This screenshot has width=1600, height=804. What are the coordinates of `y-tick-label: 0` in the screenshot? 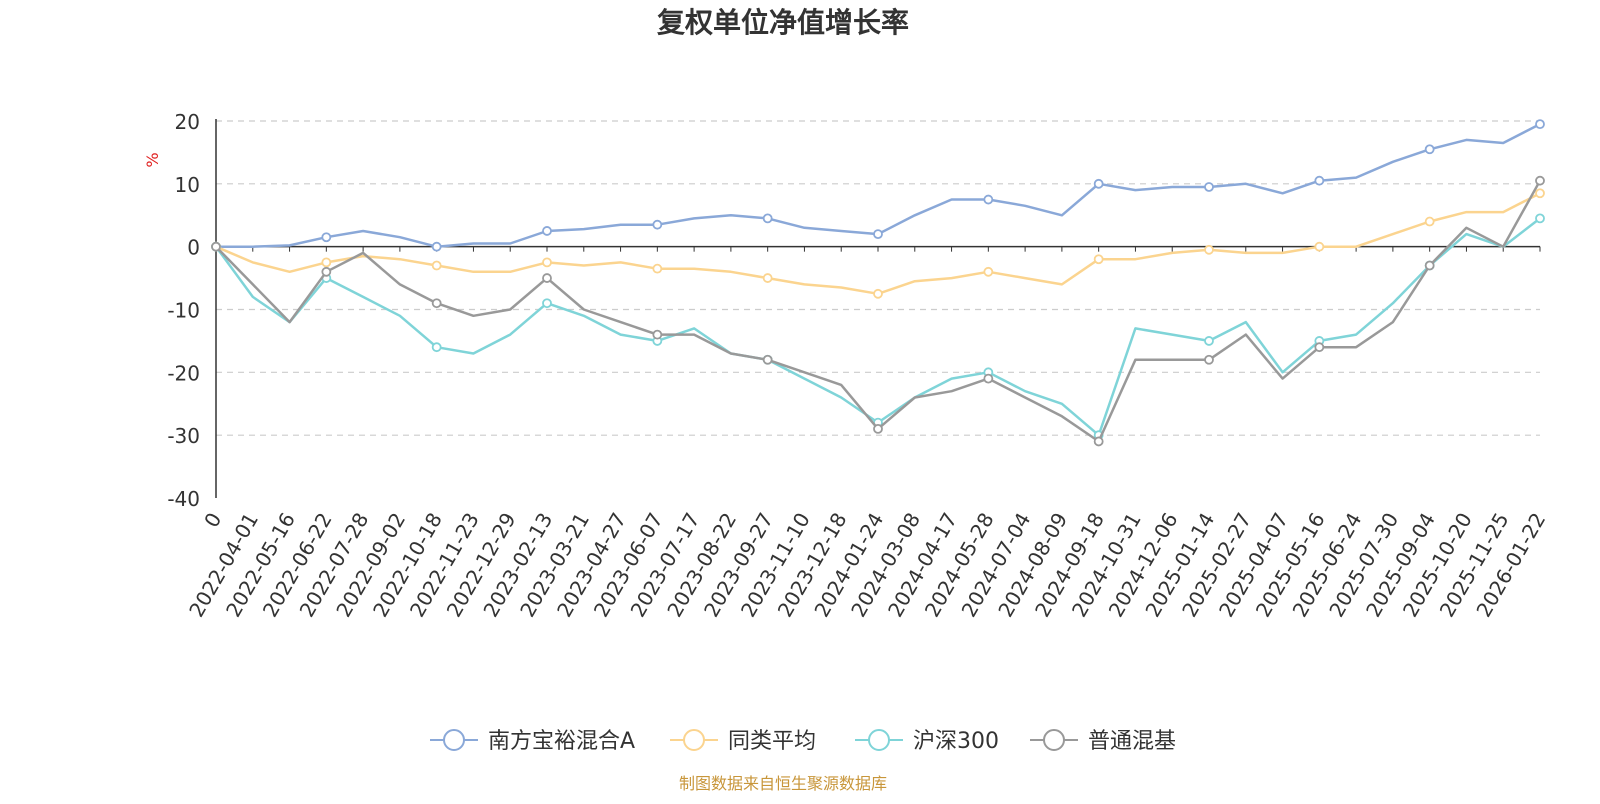 It's located at (193, 248).